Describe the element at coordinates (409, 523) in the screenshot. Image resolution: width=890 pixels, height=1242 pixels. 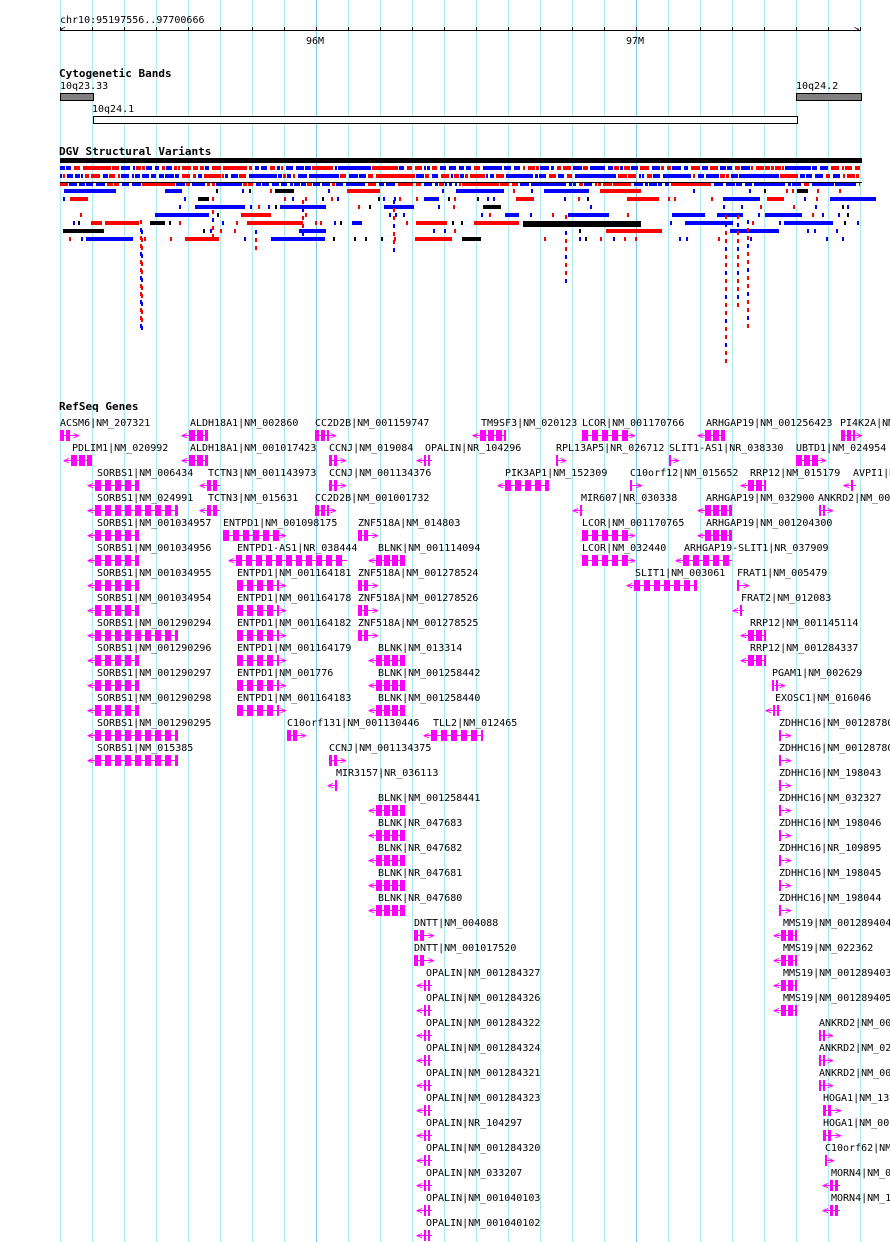
I see `gene-label: ZNF518A|NM_014803` at that location.